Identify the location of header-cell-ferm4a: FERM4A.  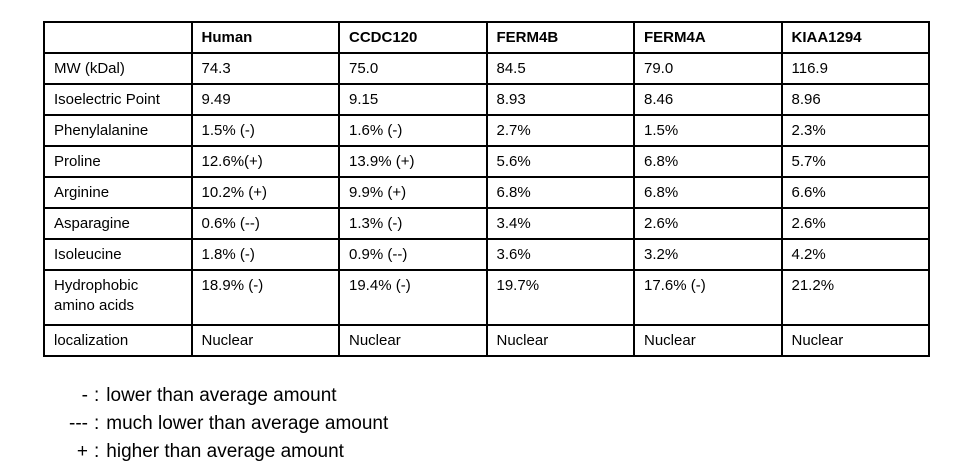
(708, 37).